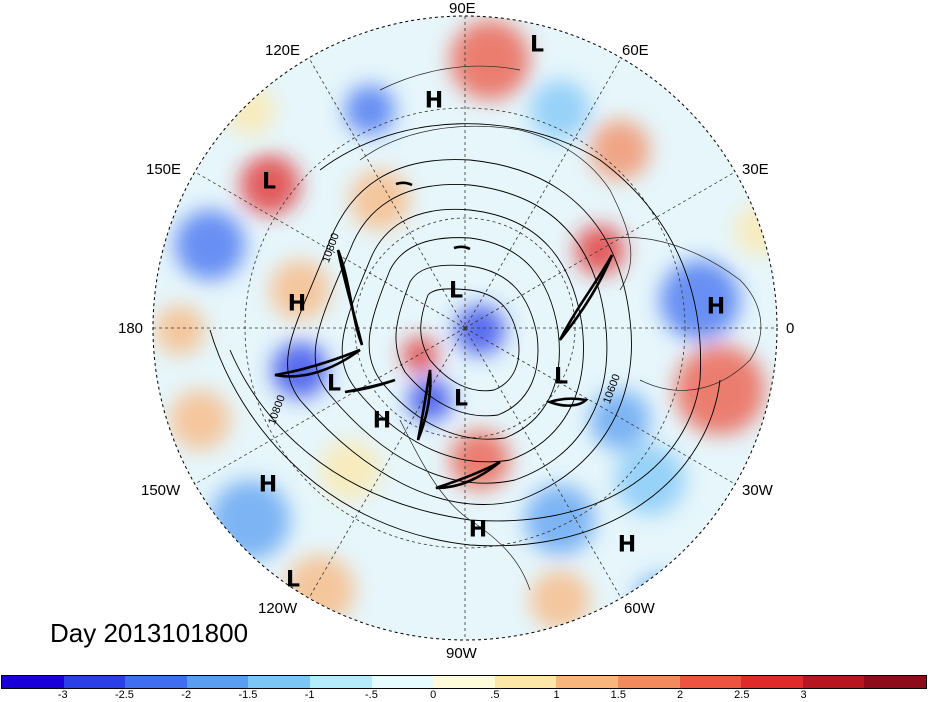 This screenshot has width=928, height=702. Describe the element at coordinates (149, 633) in the screenshot. I see `date-title: Day 2013101800` at that location.